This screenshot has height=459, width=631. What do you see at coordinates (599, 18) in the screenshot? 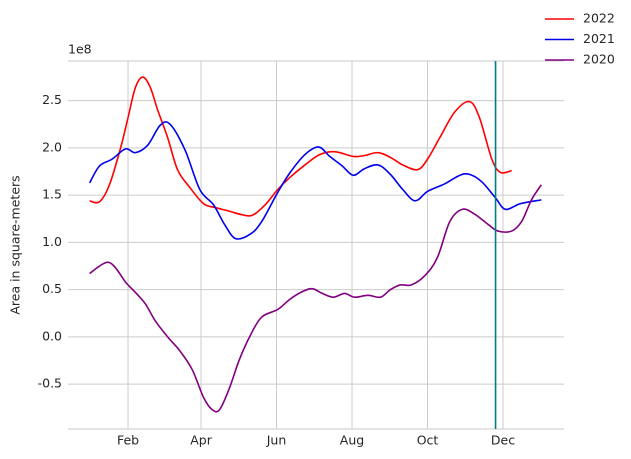
I see `legend-label: 2022` at bounding box center [599, 18].